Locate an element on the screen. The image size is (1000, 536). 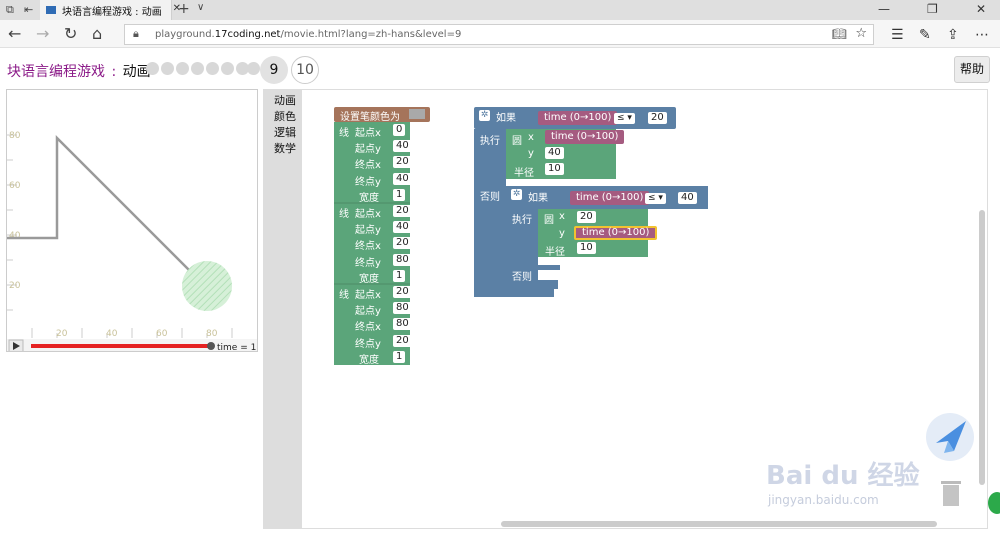
toolbox-category-animation: 动画 is located at coordinates (285, 100).